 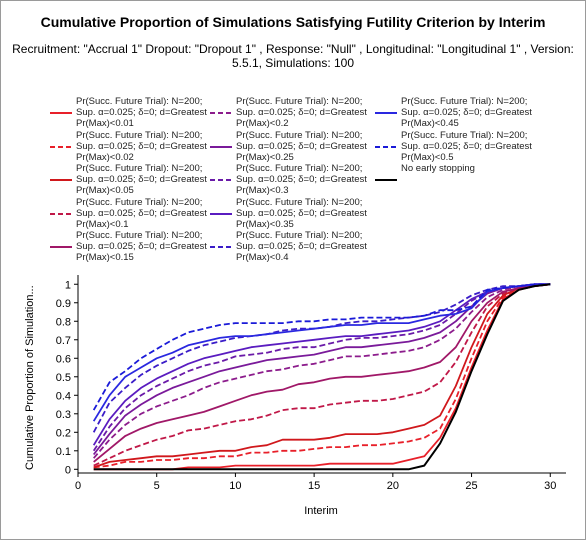 What do you see at coordinates (78, 486) in the screenshot?
I see `x-tick-label: 0` at bounding box center [78, 486].